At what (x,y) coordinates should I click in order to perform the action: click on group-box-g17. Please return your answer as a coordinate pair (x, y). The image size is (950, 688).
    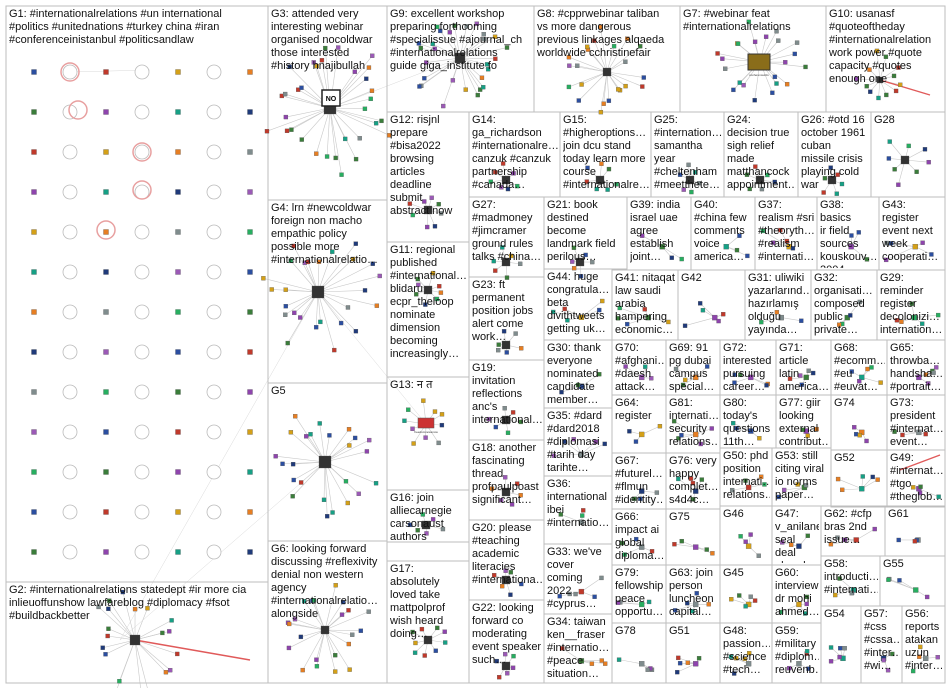
    Looking at the image, I should click on (428, 622).